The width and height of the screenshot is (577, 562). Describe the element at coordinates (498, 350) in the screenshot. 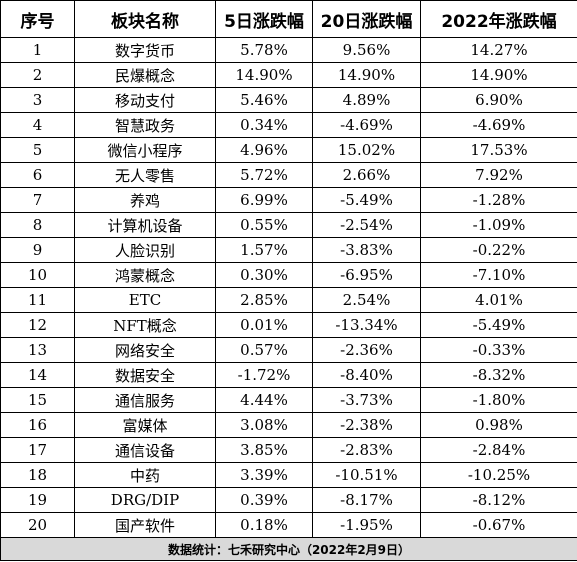

I see `cell-2022-change: -0.33%` at that location.